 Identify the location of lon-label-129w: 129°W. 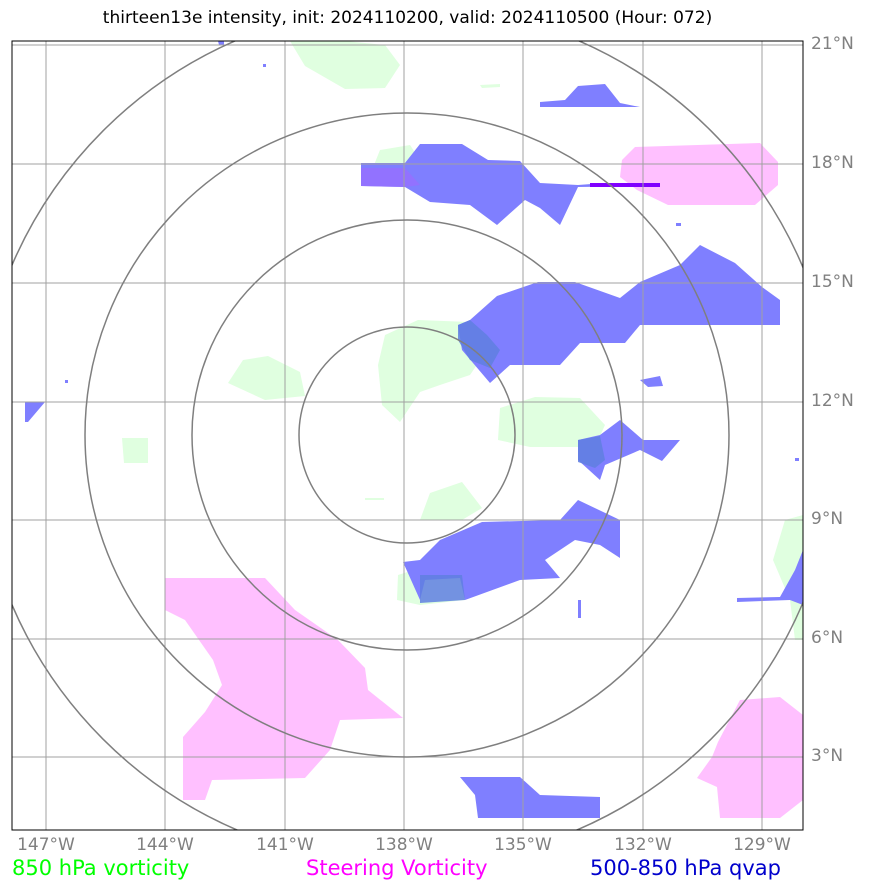
(762, 845).